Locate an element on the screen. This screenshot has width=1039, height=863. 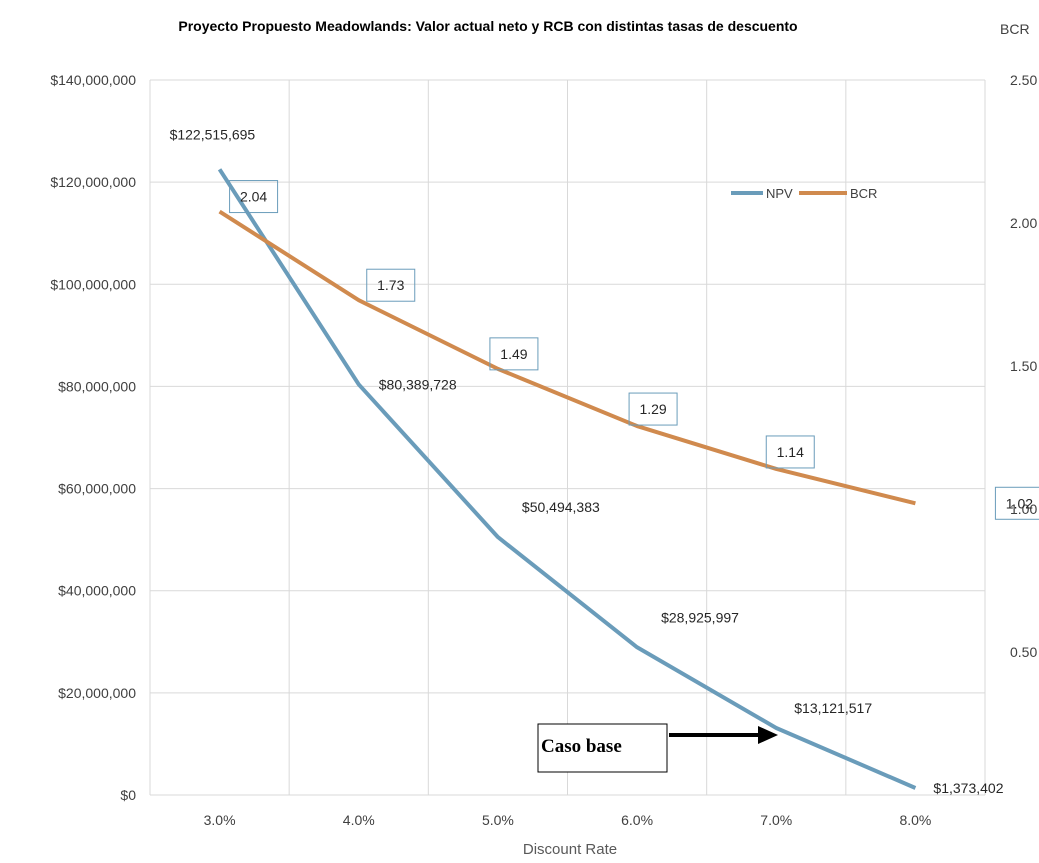
annotation-text: Caso base is located at coordinates (581, 746).